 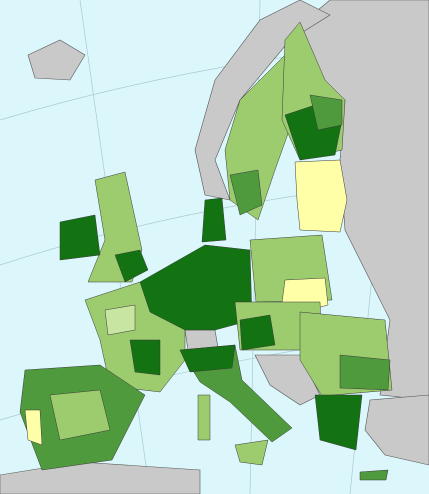 I want to click on sardinia, so click(x=204, y=417).